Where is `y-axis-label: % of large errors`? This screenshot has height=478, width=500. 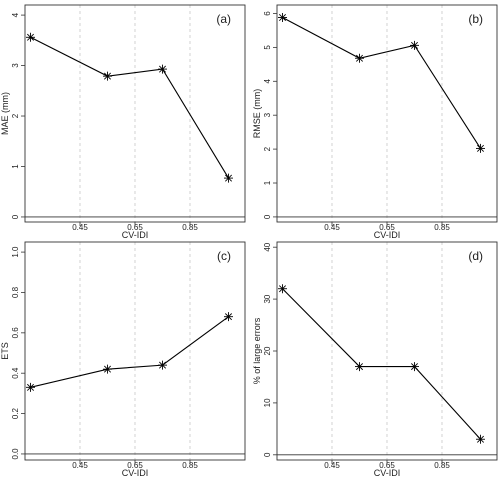
y-axis-label: % of large errors is located at coordinates (257, 350).